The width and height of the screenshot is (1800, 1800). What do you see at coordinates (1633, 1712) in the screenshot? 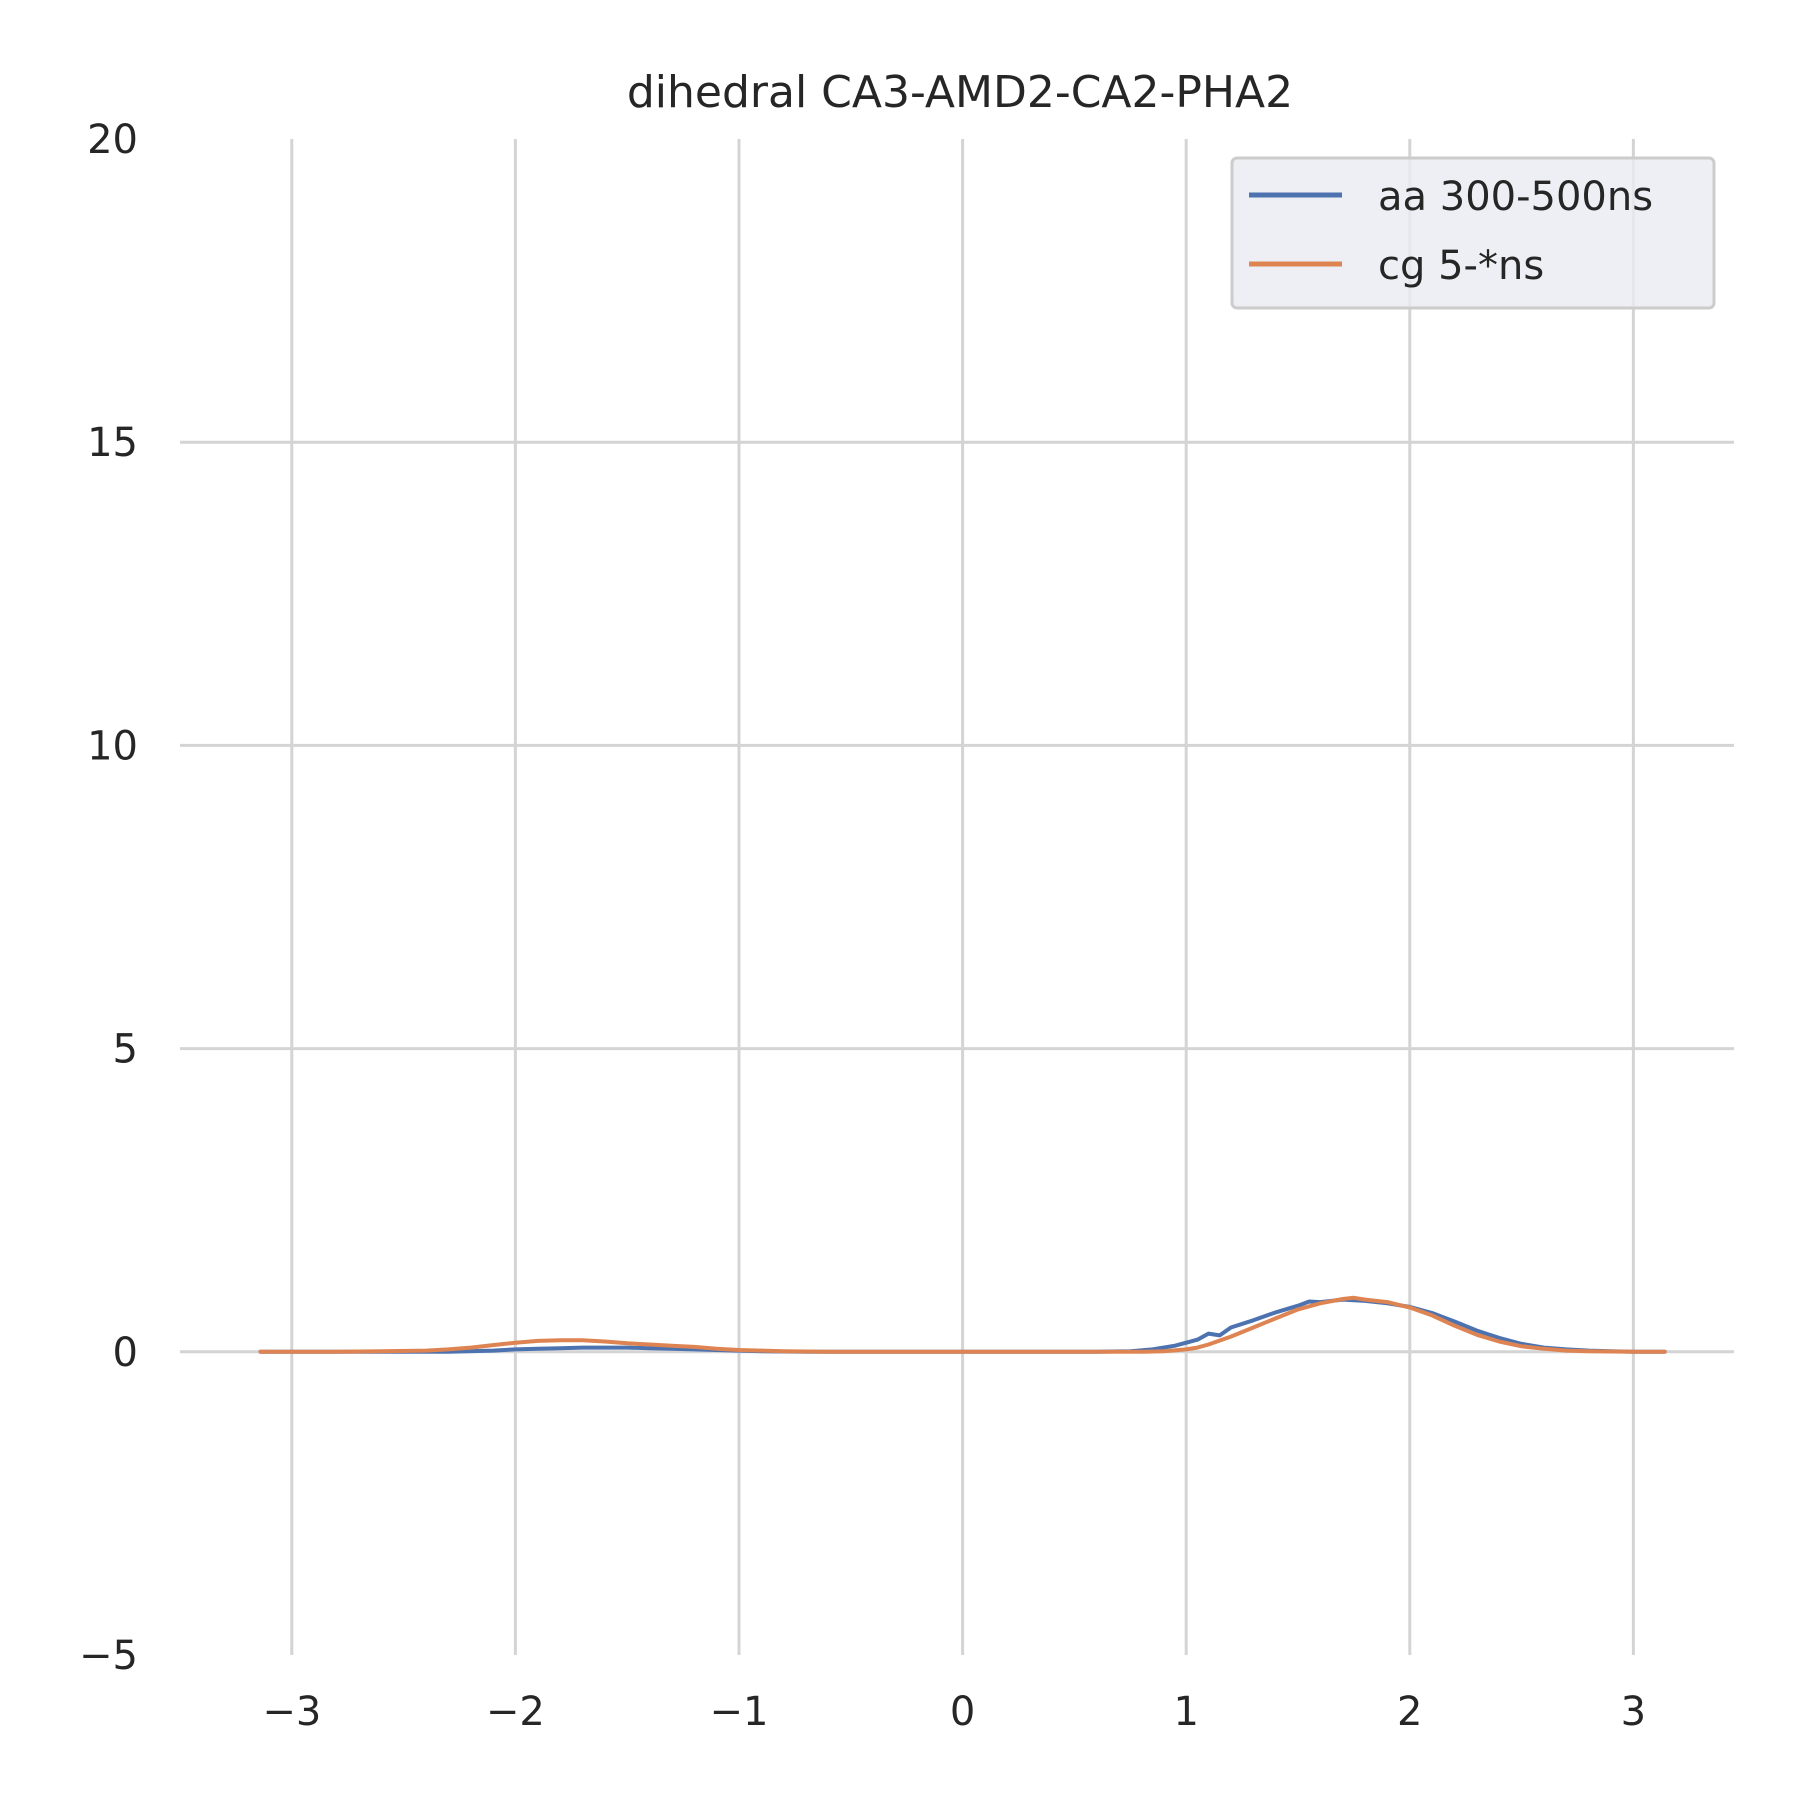
I see `x-tick-label: 3` at bounding box center [1633, 1712].